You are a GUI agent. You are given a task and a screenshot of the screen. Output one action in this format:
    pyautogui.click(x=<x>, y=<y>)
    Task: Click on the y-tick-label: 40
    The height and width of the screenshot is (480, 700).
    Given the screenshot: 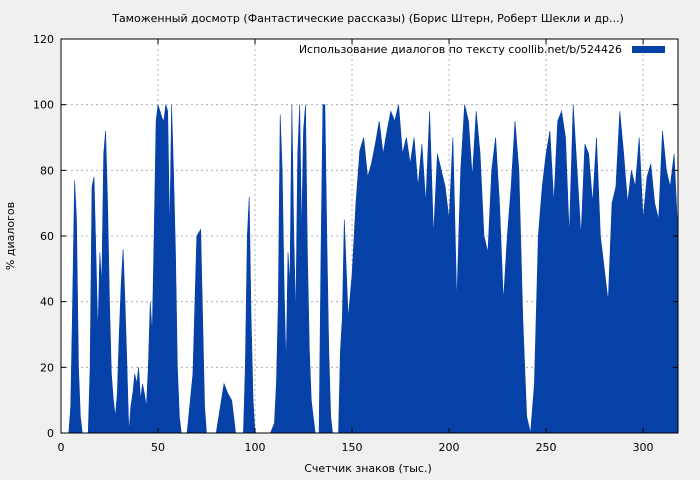 What is the action you would take?
    pyautogui.click(x=47, y=302)
    